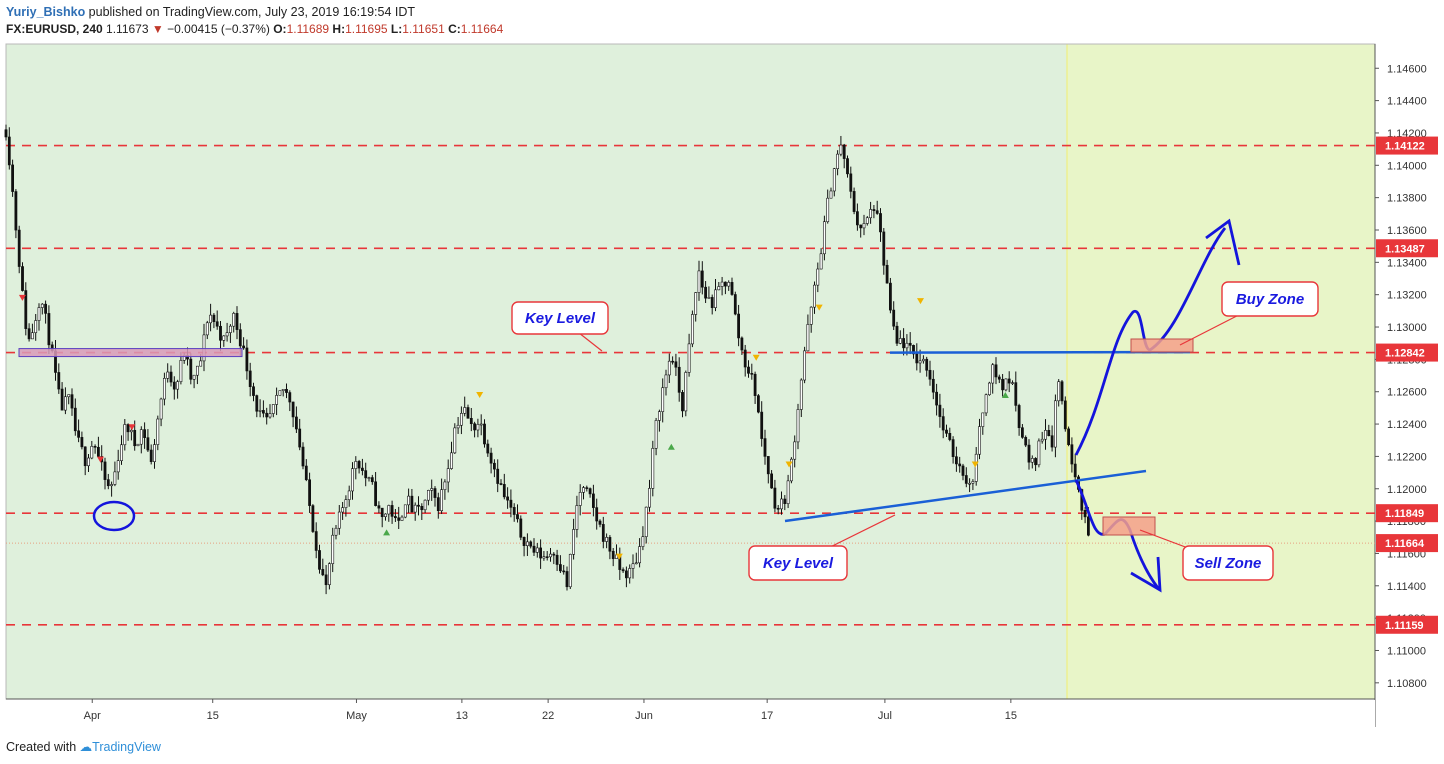  Describe the element at coordinates (798, 563) in the screenshot. I see `key-level-callout-bottom-text: Key Level` at that location.